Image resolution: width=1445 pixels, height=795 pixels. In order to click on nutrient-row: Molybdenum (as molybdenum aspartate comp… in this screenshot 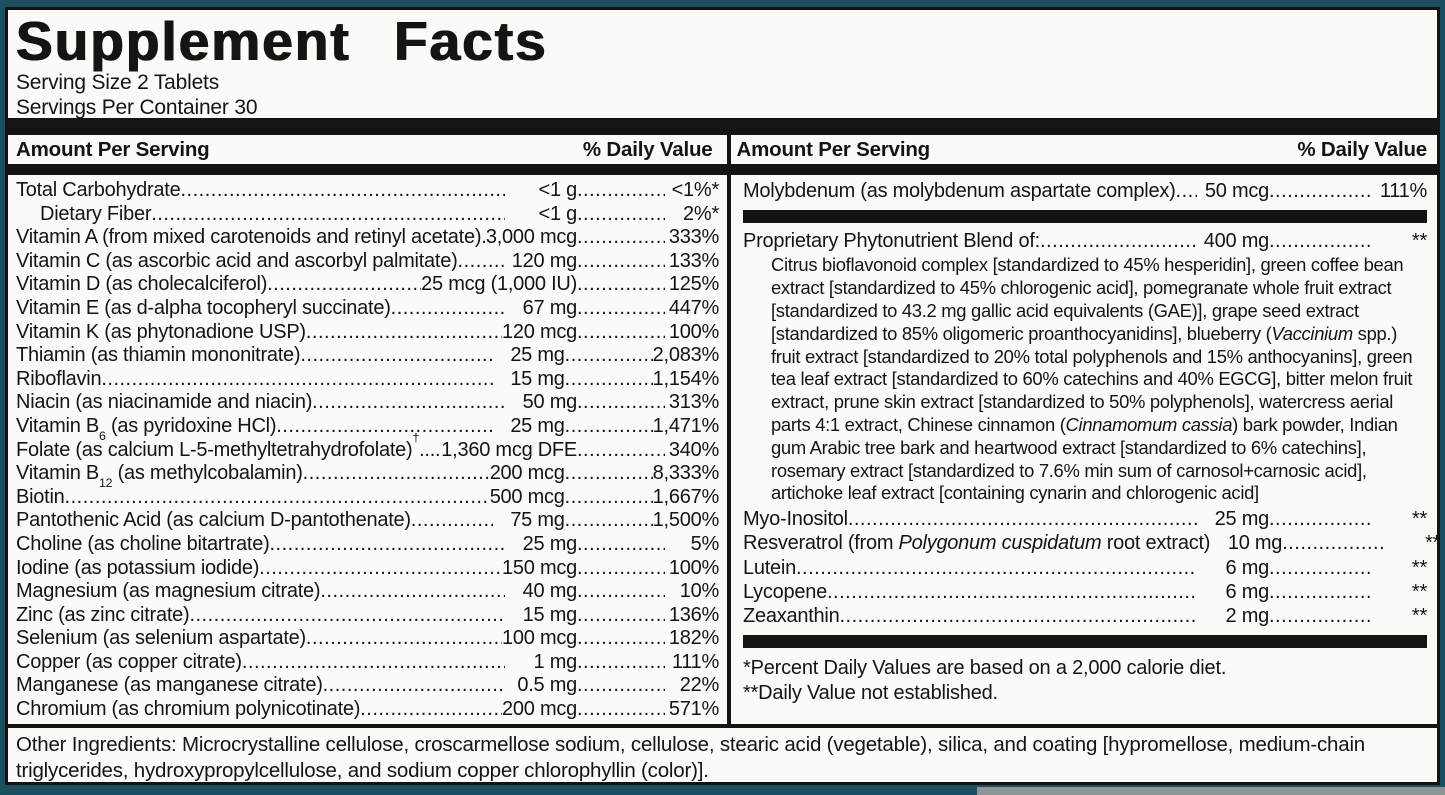, I will do `click(1085, 191)`.